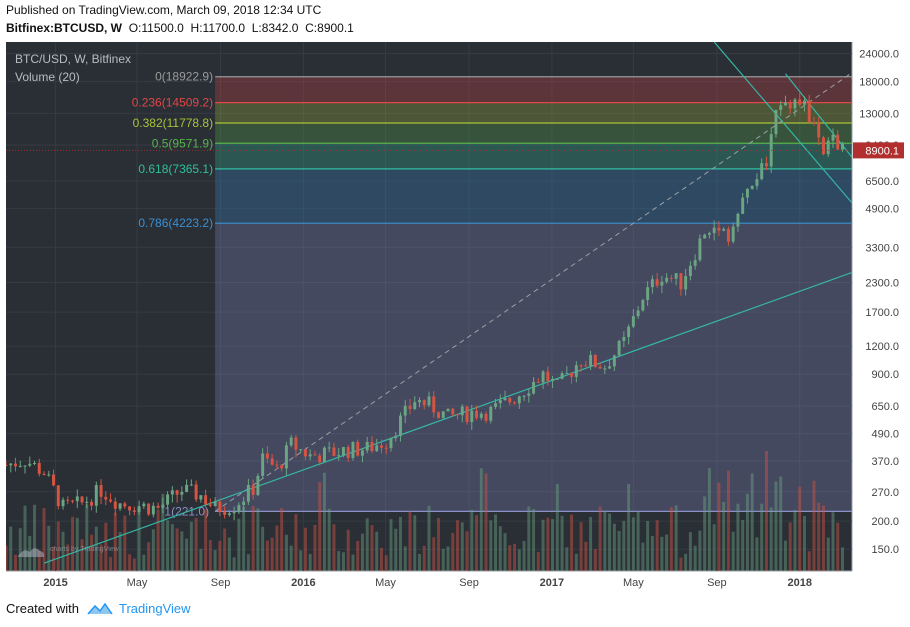 The image size is (910, 627). I want to click on price-tick-label: 13000.0, so click(879, 114).